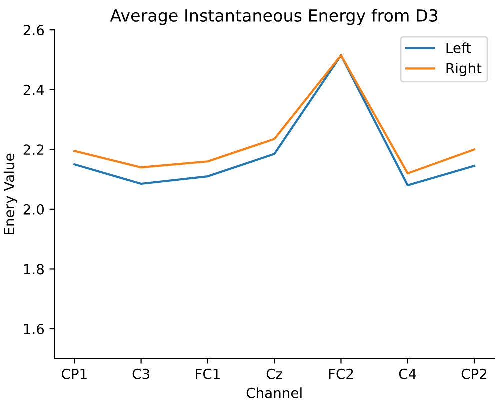  I want to click on x-axis-title: Channel, so click(274, 393).